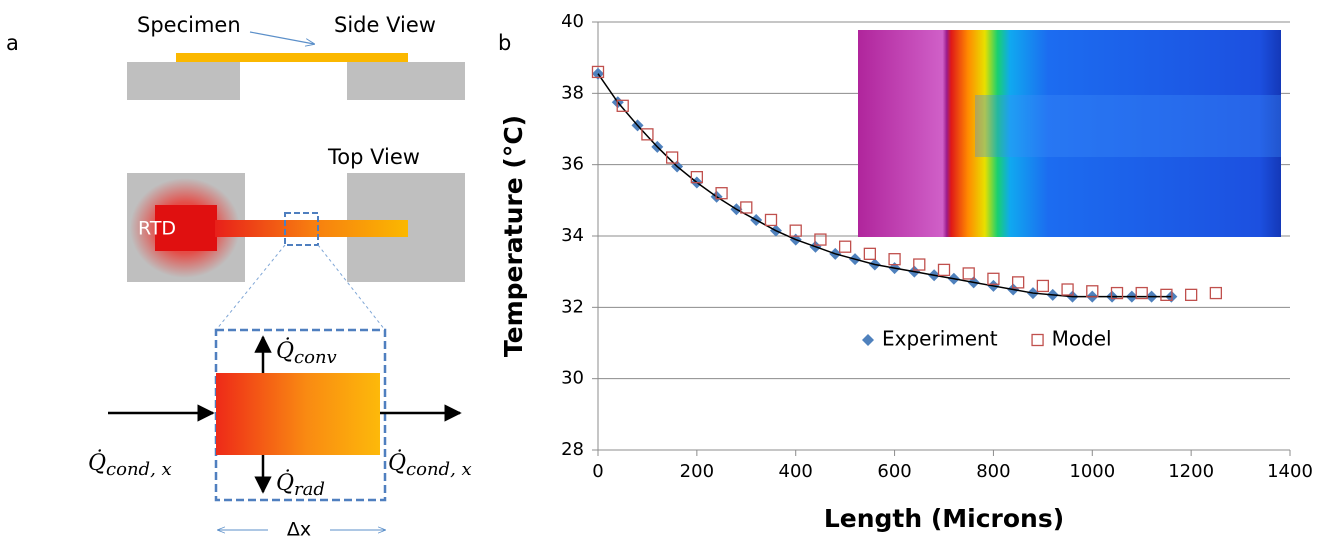  What do you see at coordinates (430, 465) in the screenshot?
I see `q-cond-out: Q̇cond, x` at bounding box center [430, 465].